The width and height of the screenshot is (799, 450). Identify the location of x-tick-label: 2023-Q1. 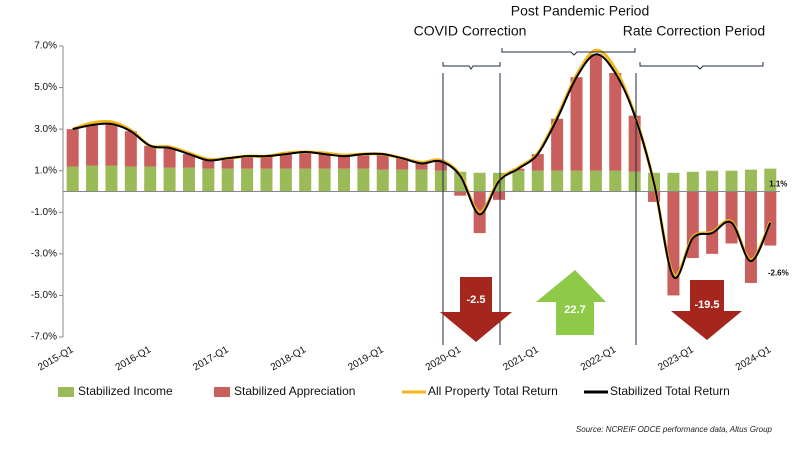
(676, 358).